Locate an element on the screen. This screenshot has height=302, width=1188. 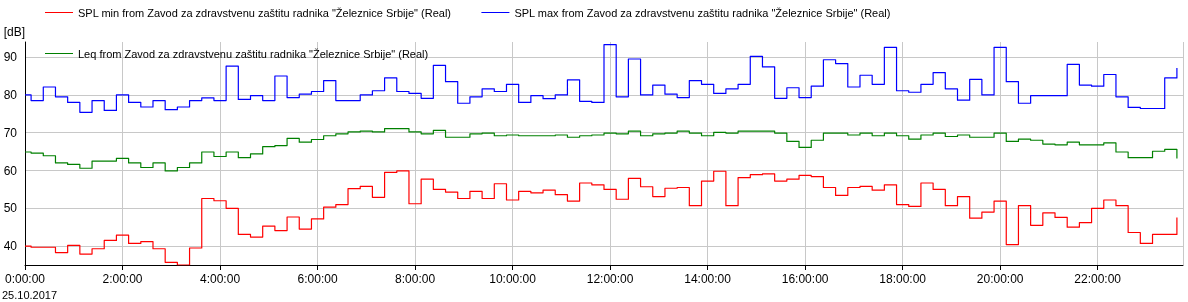
y-tick-label: 90 is located at coordinates (10, 57).